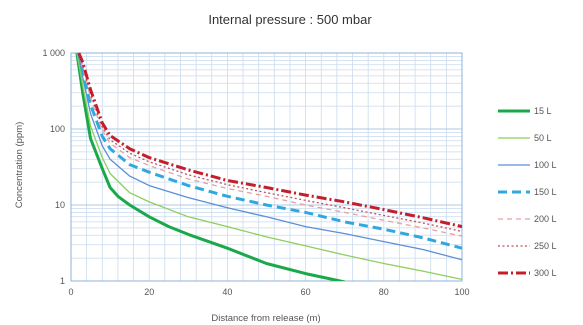  Describe the element at coordinates (70, 292) in the screenshot. I see `x-tick-label: 0` at that location.